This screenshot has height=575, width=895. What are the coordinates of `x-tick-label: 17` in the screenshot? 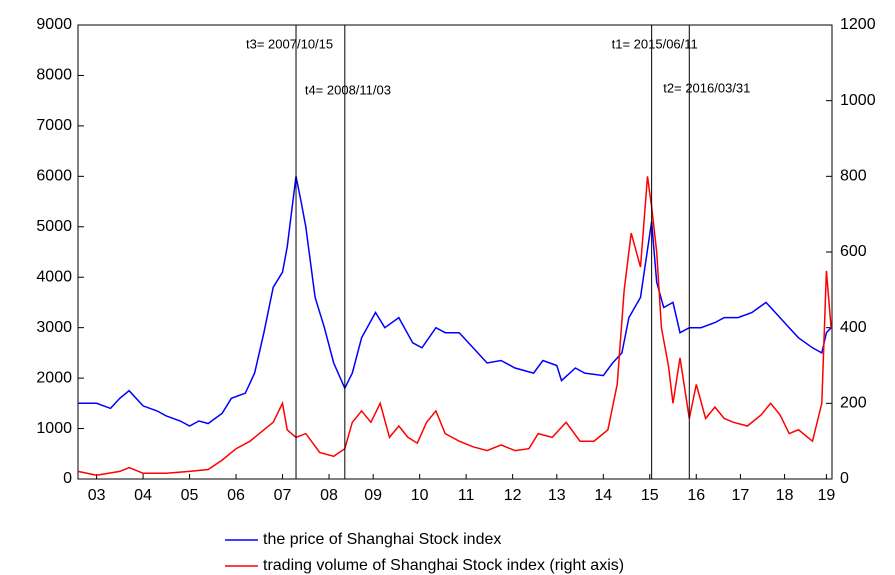 It's located at (741, 495).